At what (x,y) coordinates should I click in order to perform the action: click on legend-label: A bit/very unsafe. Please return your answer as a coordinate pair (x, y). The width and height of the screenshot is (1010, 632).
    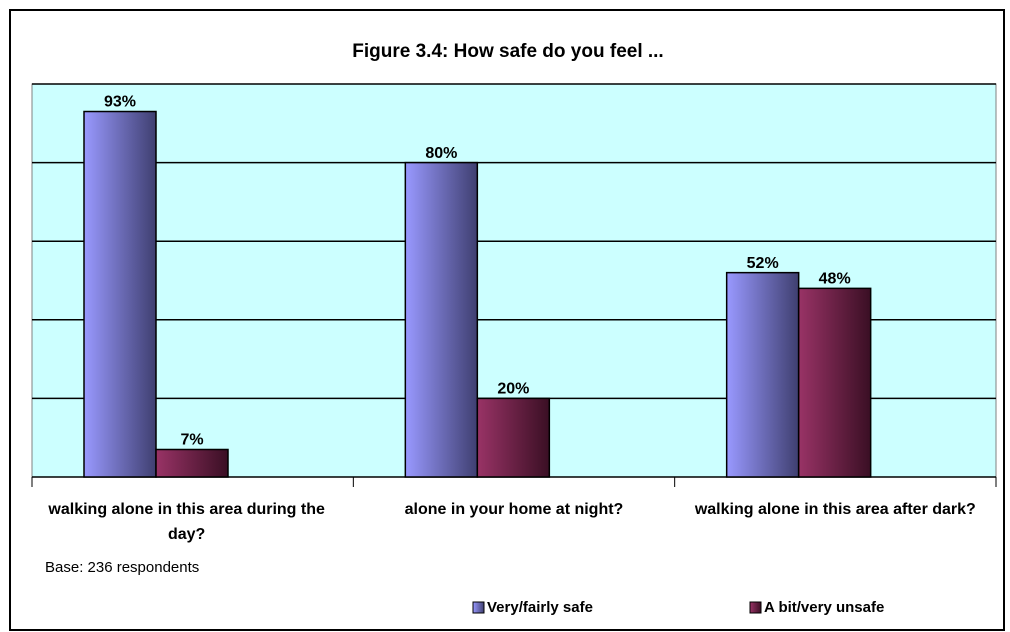
    Looking at the image, I should click on (824, 607).